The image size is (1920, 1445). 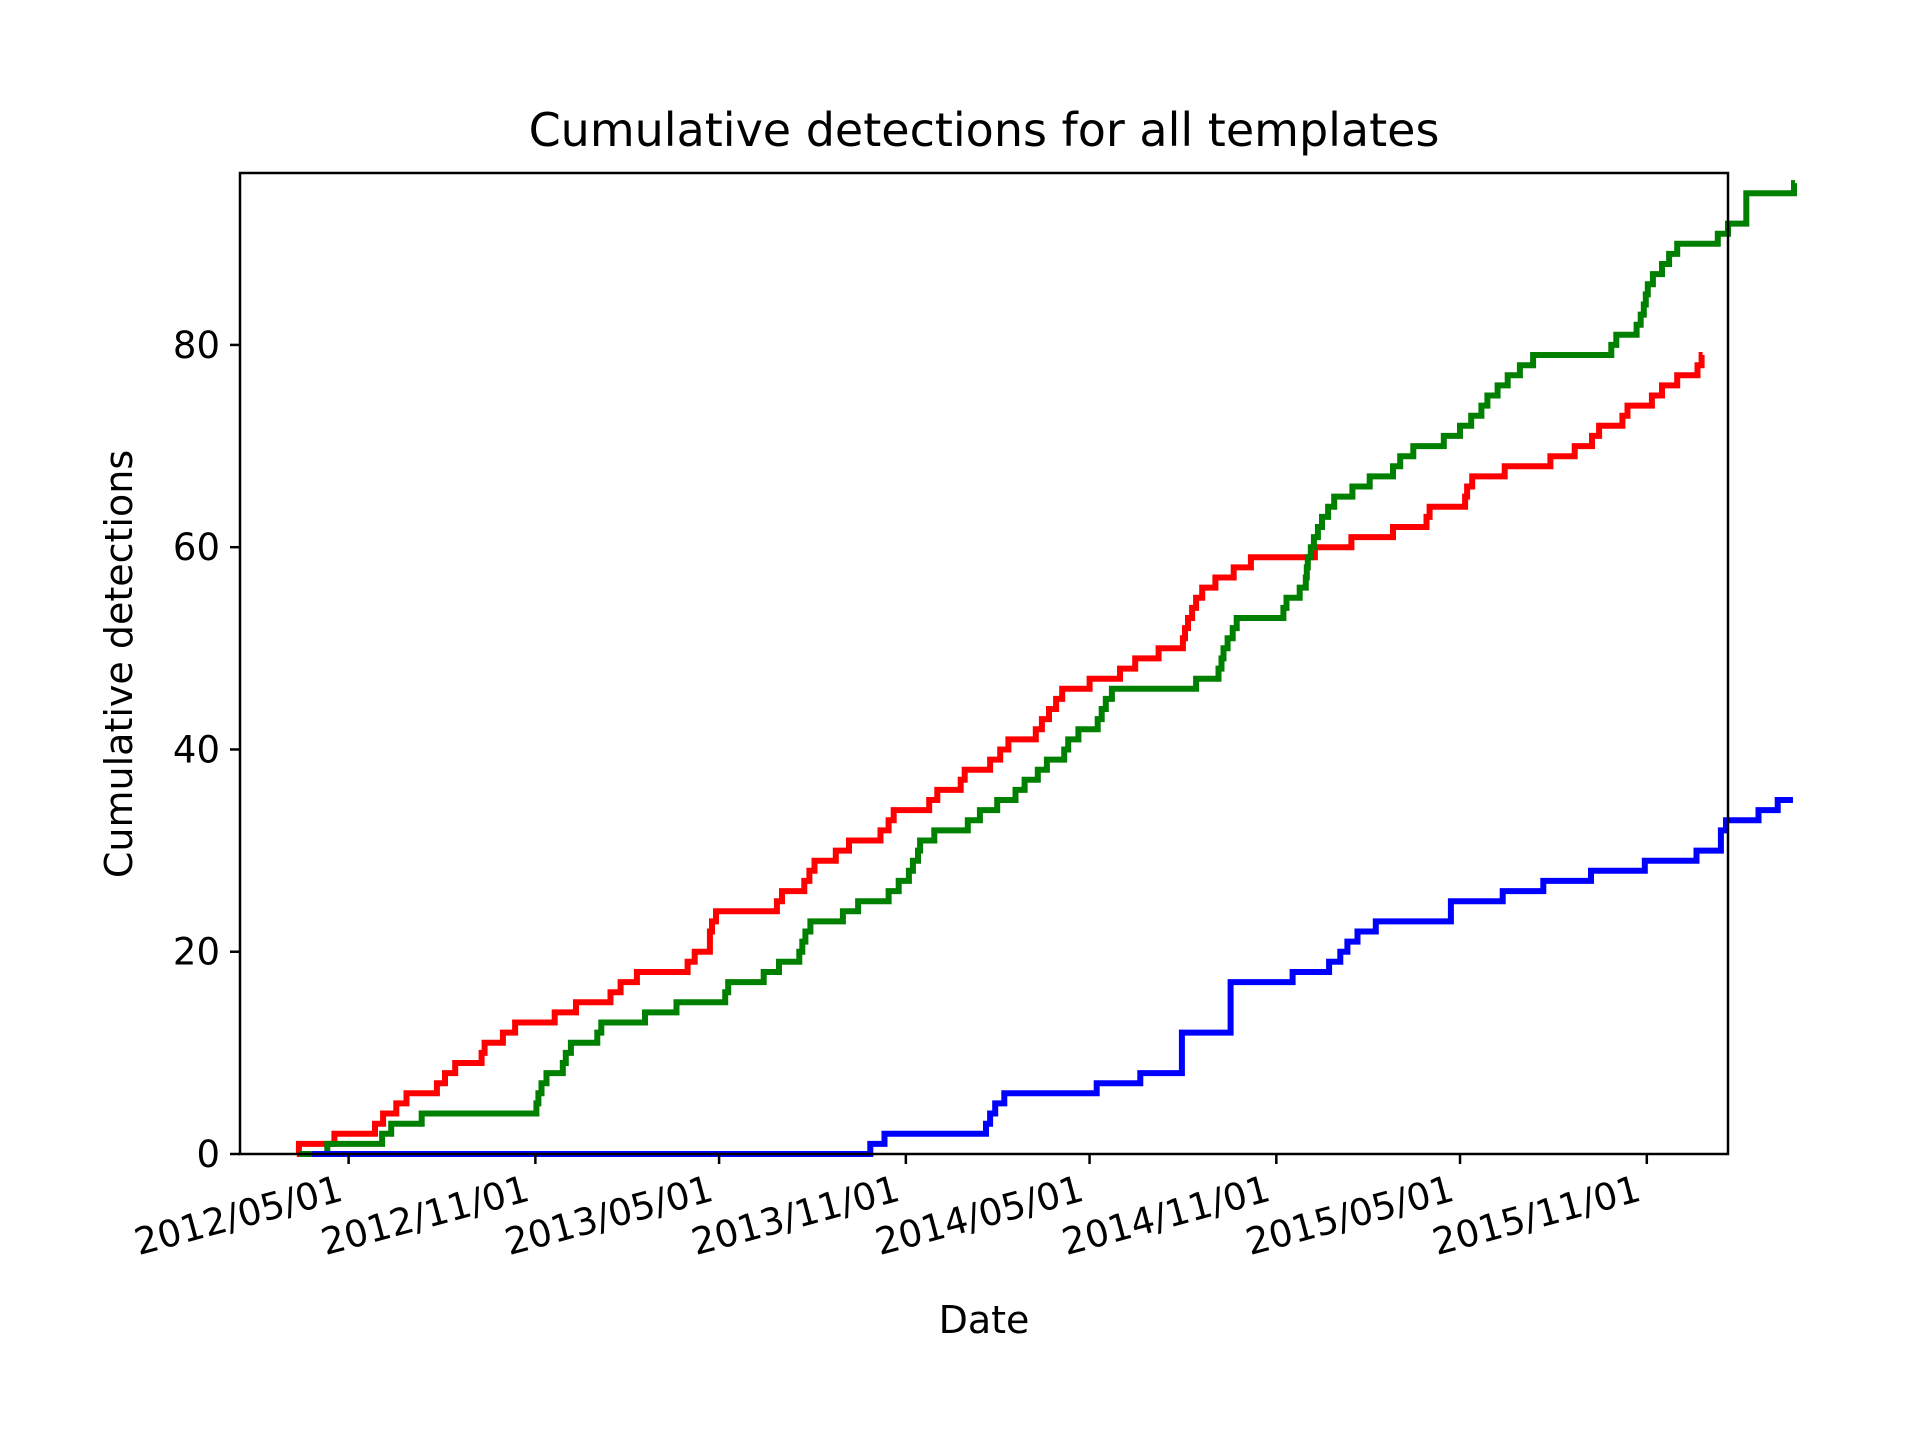 What do you see at coordinates (196, 749) in the screenshot?
I see `y-tick-label-2: 40` at bounding box center [196, 749].